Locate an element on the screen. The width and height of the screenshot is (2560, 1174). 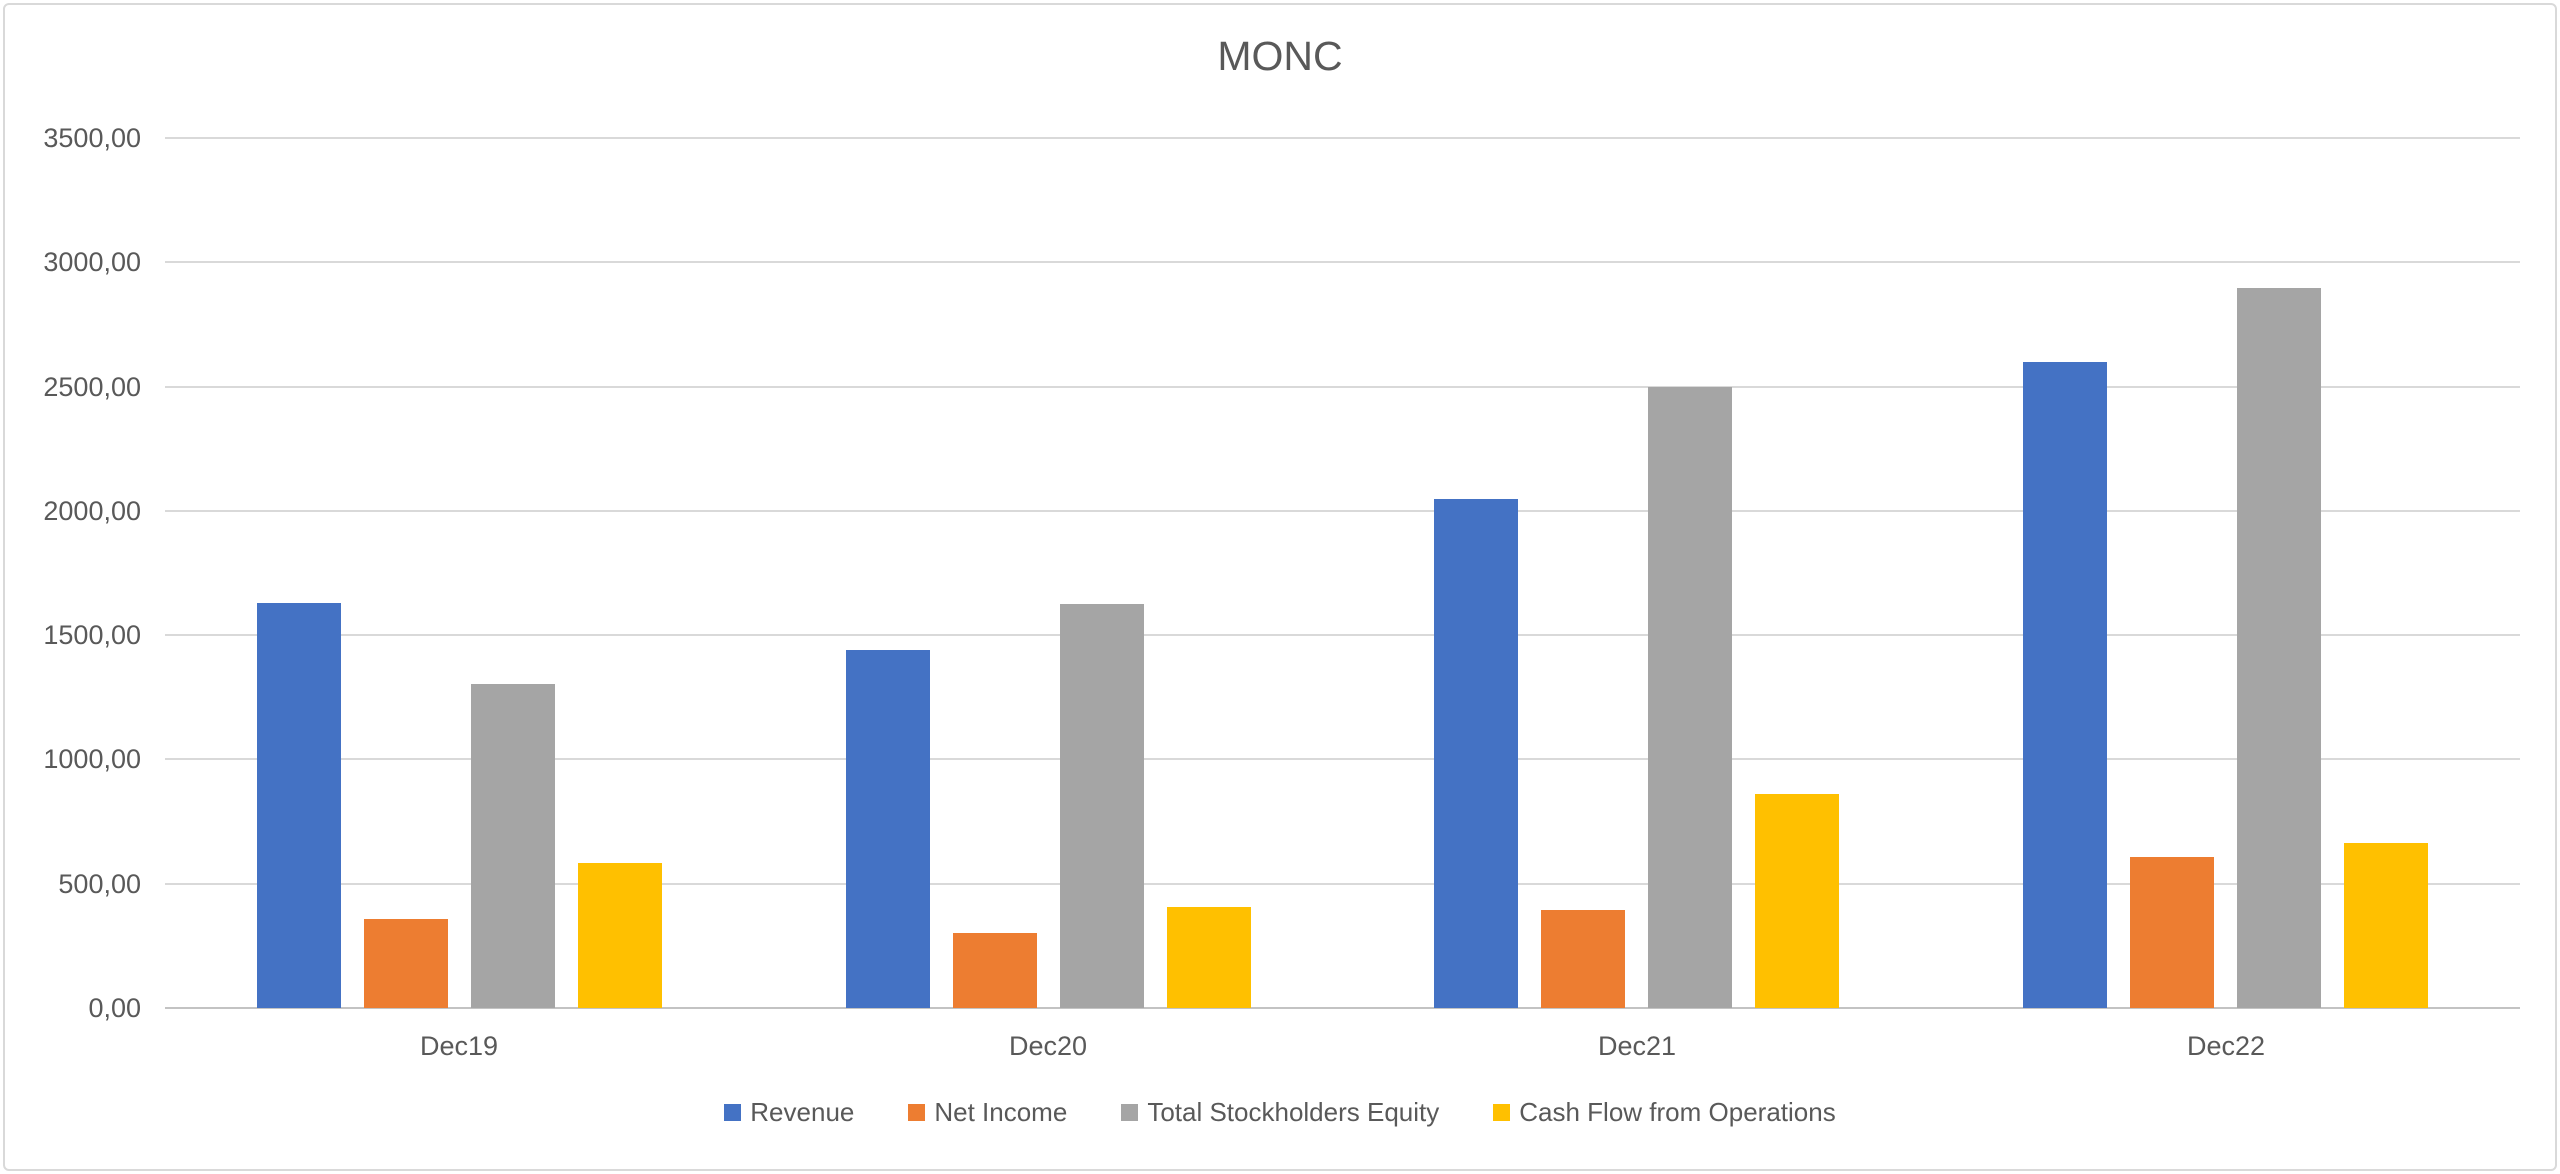
bar-cash-flow-from-operations-dec20 is located at coordinates (1209, 957).